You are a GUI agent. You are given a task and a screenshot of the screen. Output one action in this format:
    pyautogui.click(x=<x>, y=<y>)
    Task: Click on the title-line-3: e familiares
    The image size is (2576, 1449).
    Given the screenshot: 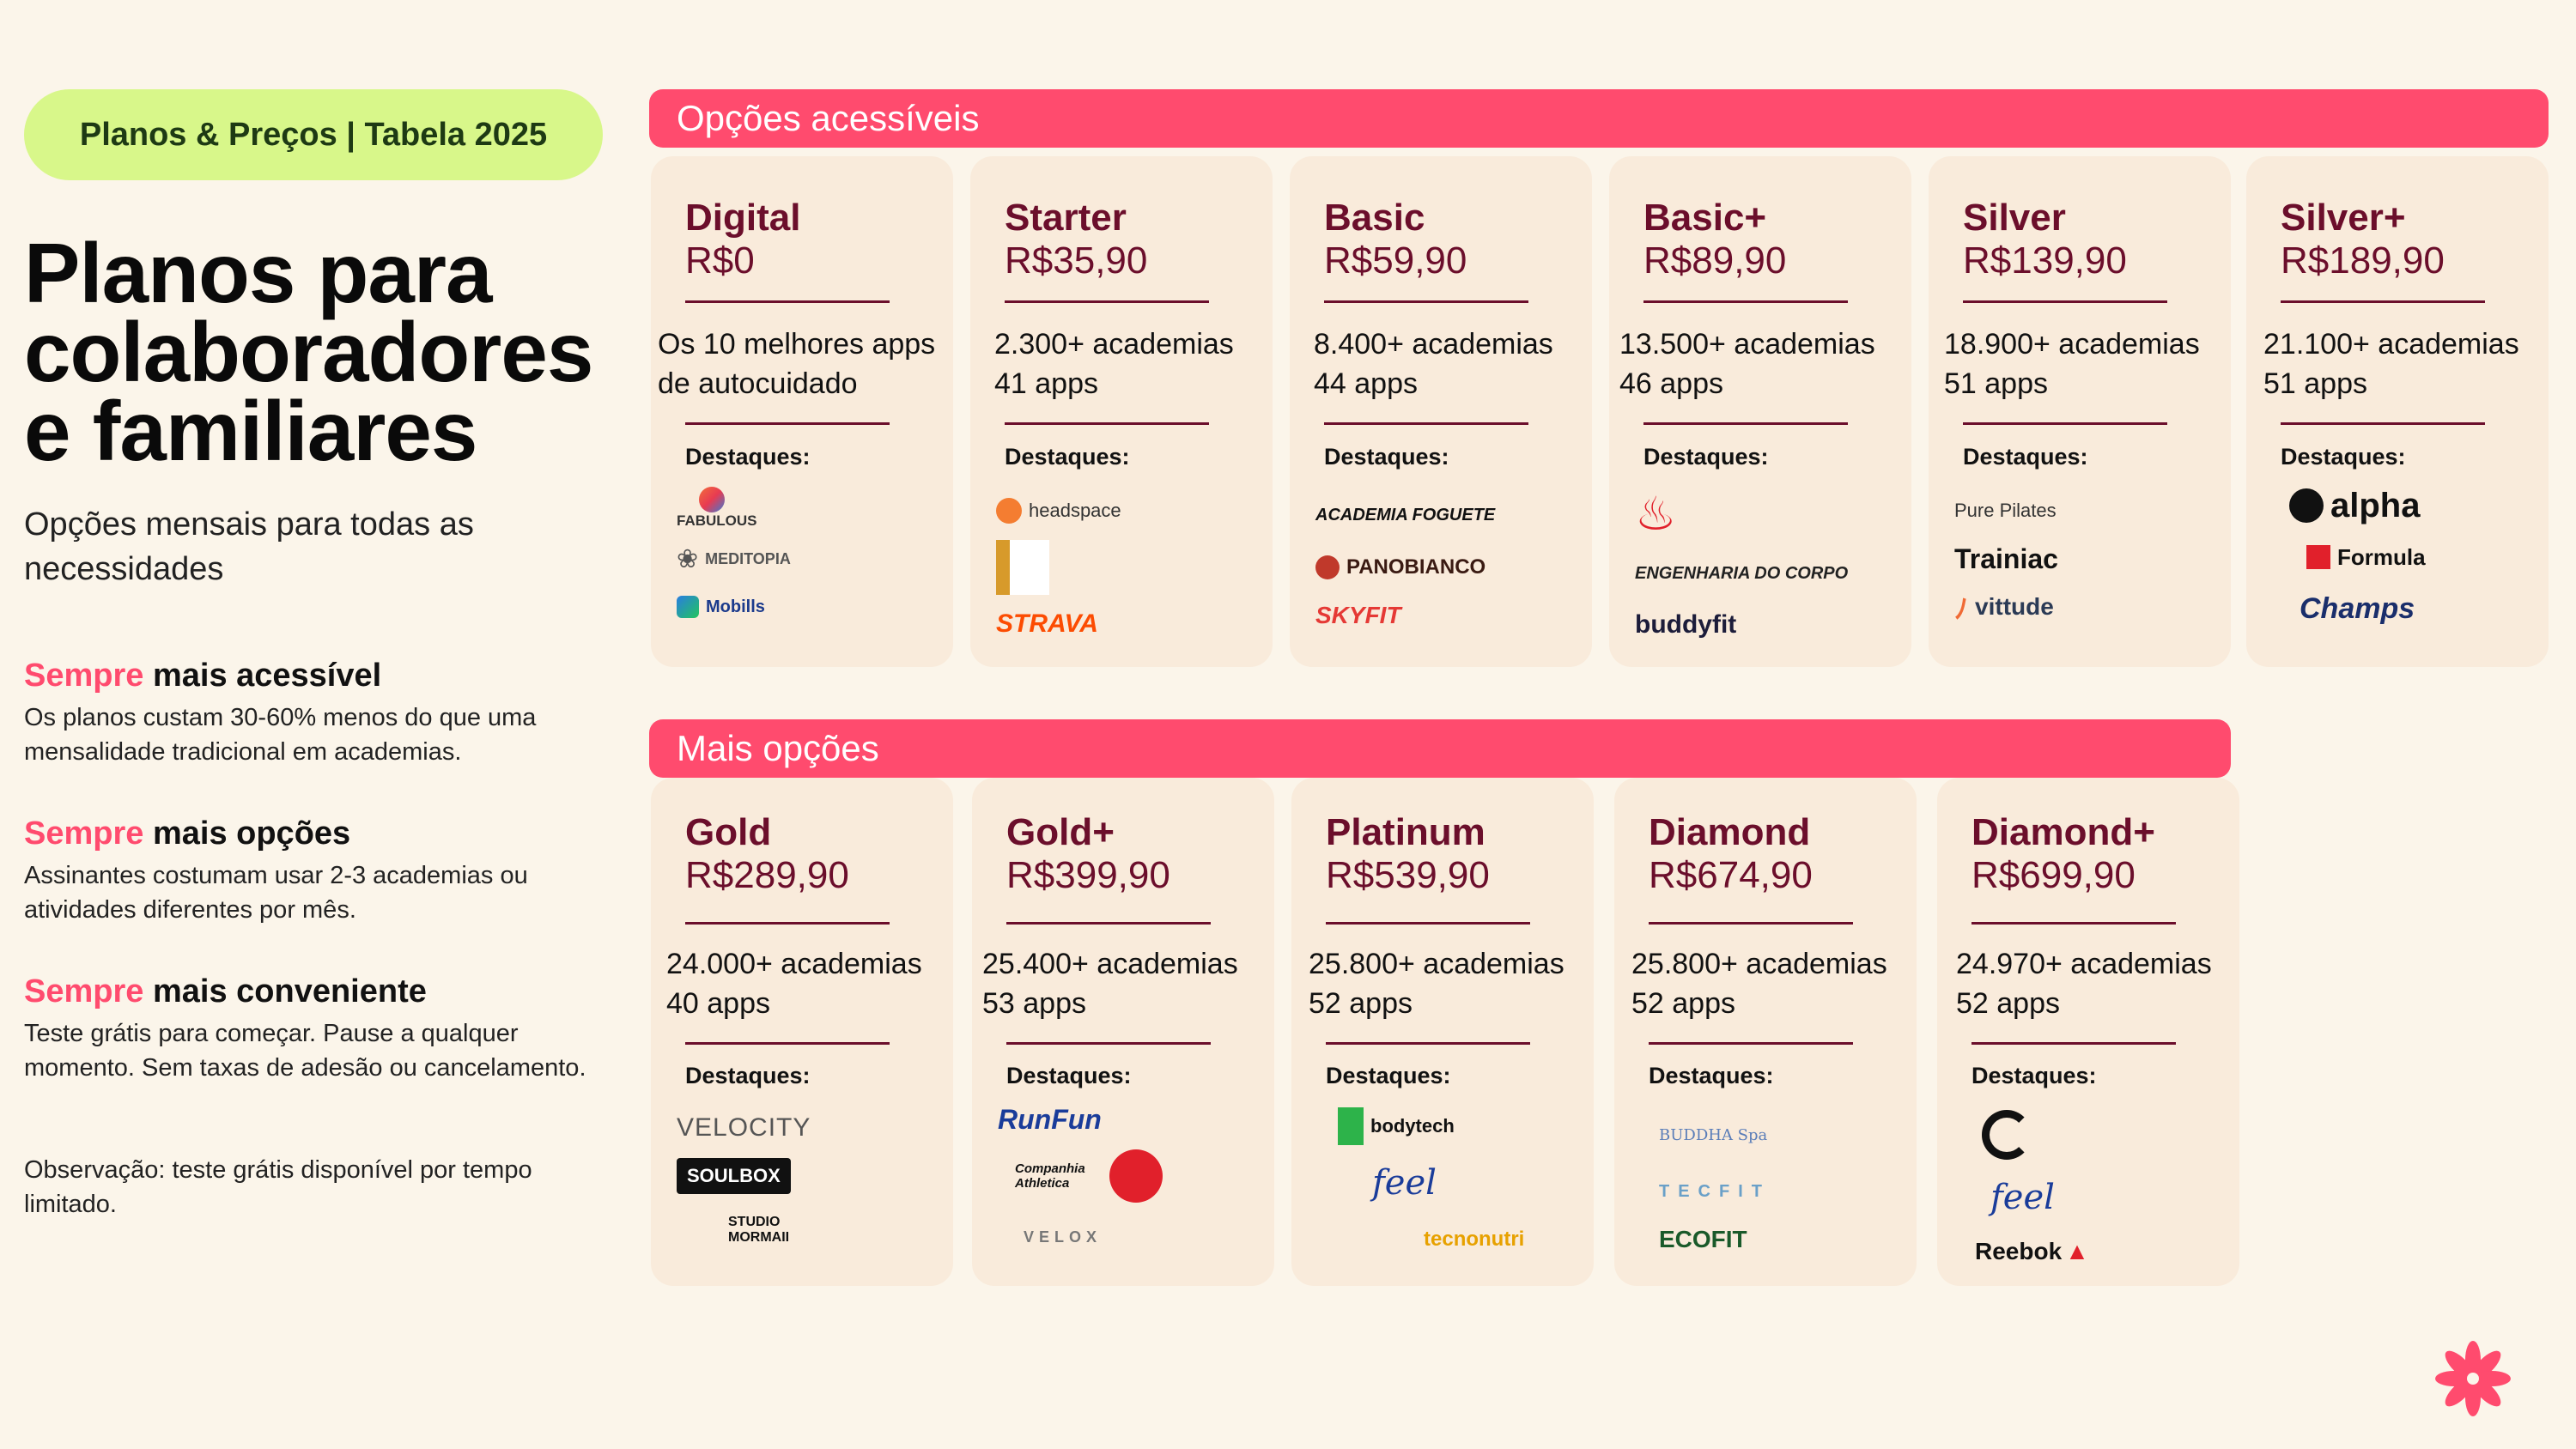 What is the action you would take?
    pyautogui.click(x=251, y=431)
    